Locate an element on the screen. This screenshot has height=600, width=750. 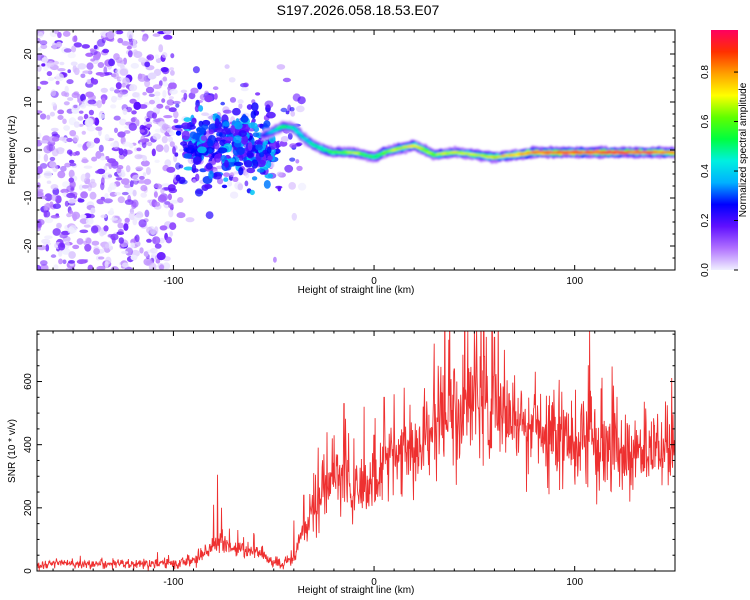
x-tick-label: -100 is located at coordinates (173, 281).